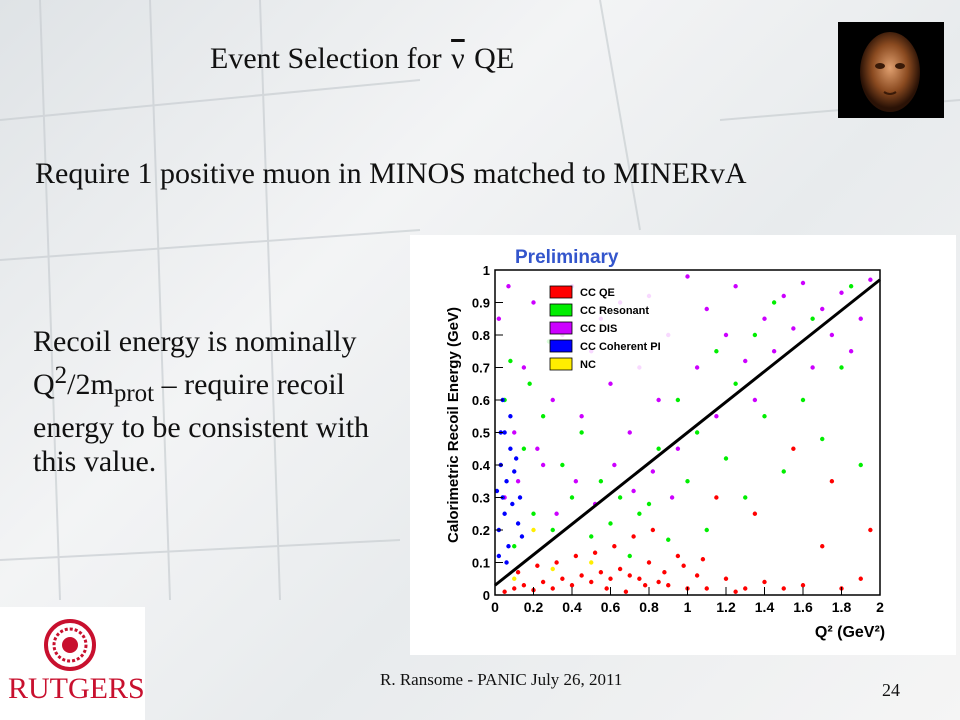  What do you see at coordinates (76, 688) in the screenshot?
I see `logo-wordmark: RUTGERS` at bounding box center [76, 688].